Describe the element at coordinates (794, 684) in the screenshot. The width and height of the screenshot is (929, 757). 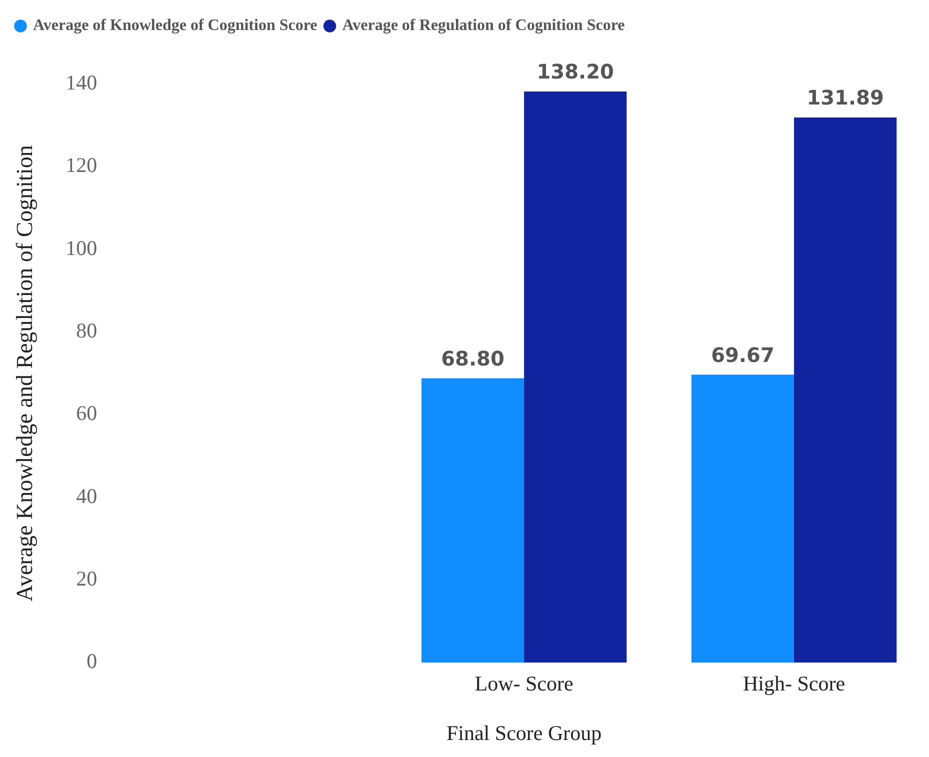
I see `x-tick-label: High- Score` at that location.